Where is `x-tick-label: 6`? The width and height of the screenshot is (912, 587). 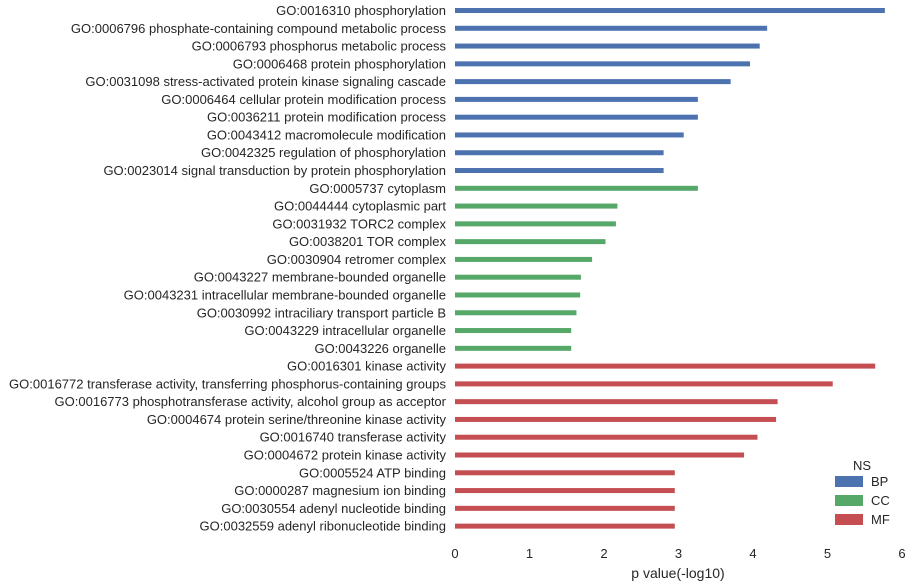 x-tick-label: 6 is located at coordinates (901, 553).